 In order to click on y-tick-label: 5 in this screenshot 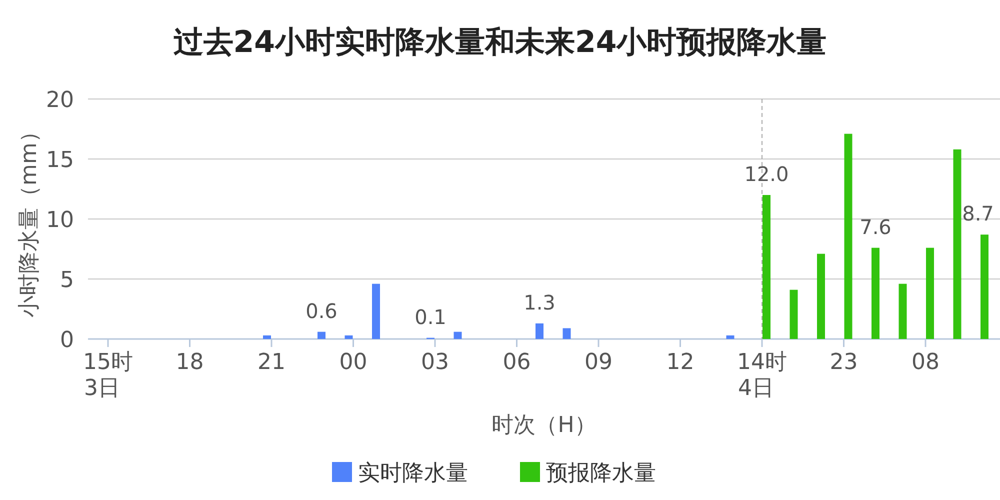, I will do `click(67, 280)`.